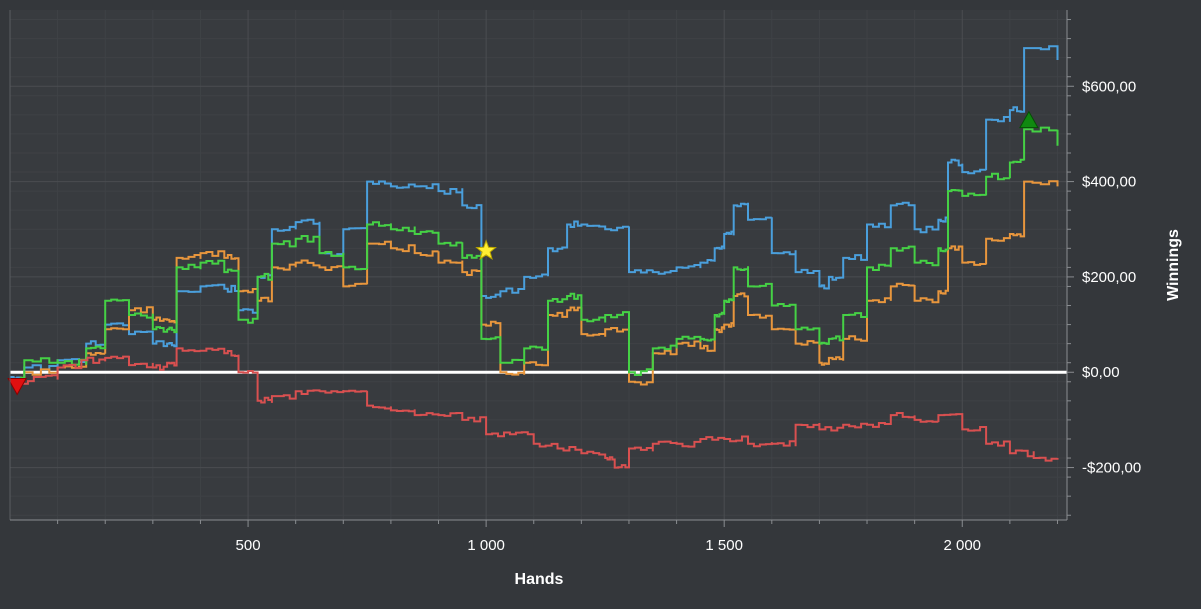  Describe the element at coordinates (1111, 468) in the screenshot. I see `y-tick-label: -$200,00` at that location.